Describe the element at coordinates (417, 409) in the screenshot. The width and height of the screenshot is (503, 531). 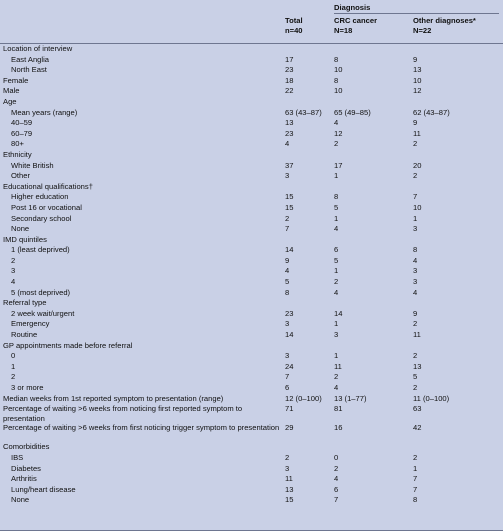
I see `cell-other: 63` at that location.